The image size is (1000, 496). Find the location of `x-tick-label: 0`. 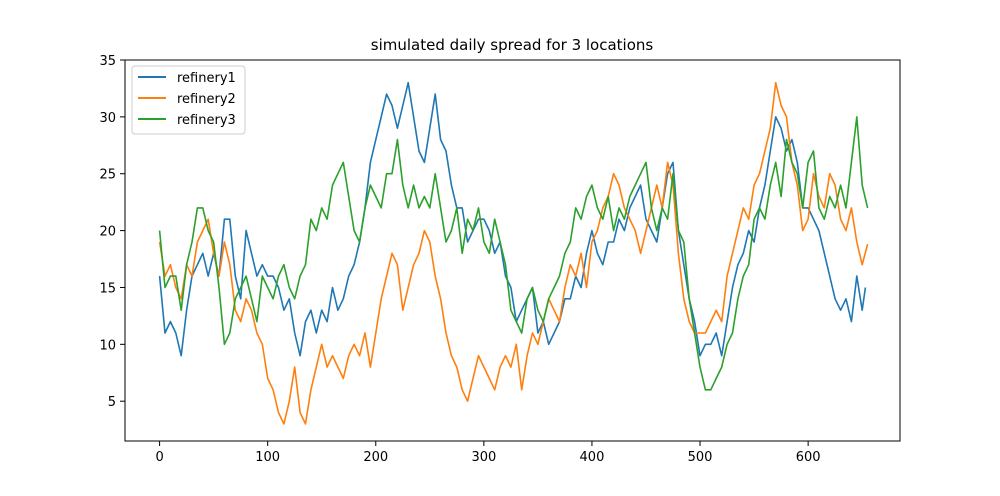

x-tick-label: 0 is located at coordinates (159, 457).